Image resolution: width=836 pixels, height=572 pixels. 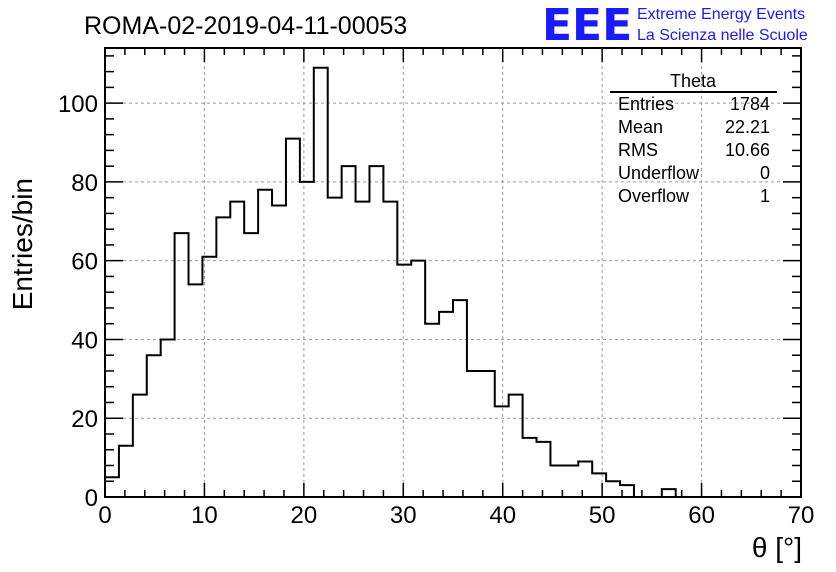 I want to click on y-tick-label: 80, so click(x=84, y=183).